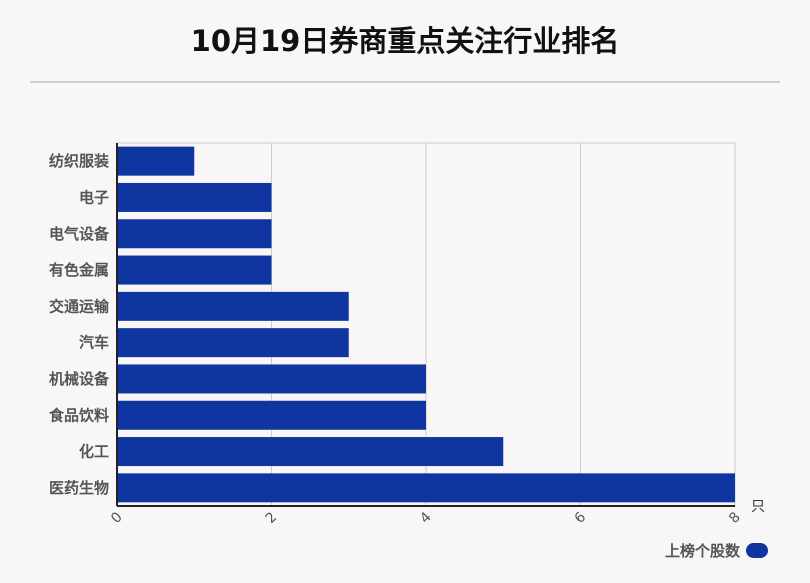  I want to click on category-label: 汽车, so click(94, 343).